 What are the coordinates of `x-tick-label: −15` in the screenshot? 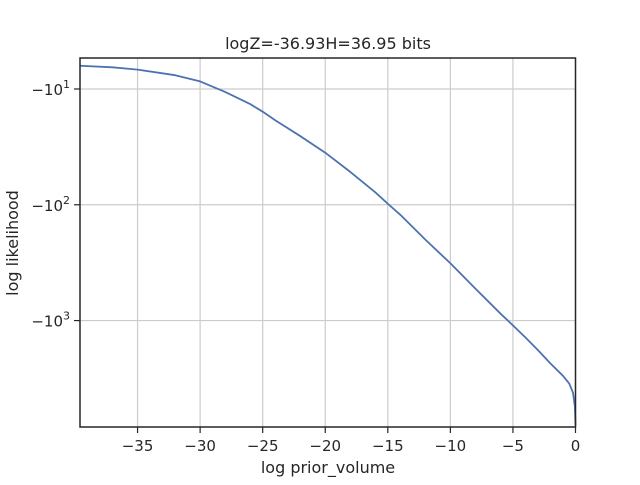 It's located at (388, 446).